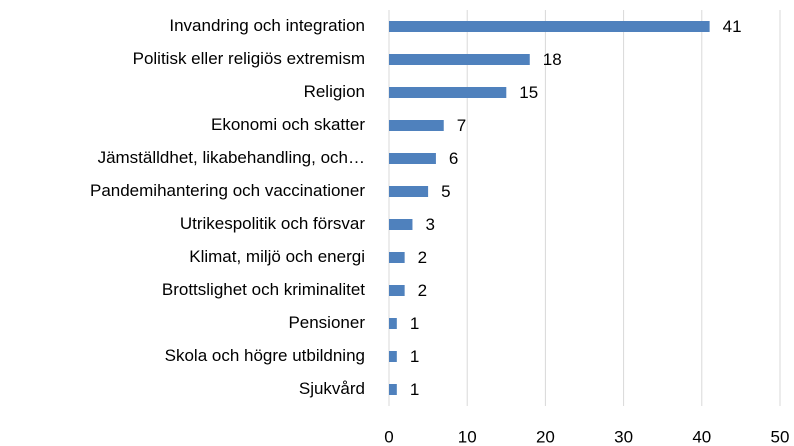 The height and width of the screenshot is (446, 794). I want to click on data-label: 7, so click(461, 125).